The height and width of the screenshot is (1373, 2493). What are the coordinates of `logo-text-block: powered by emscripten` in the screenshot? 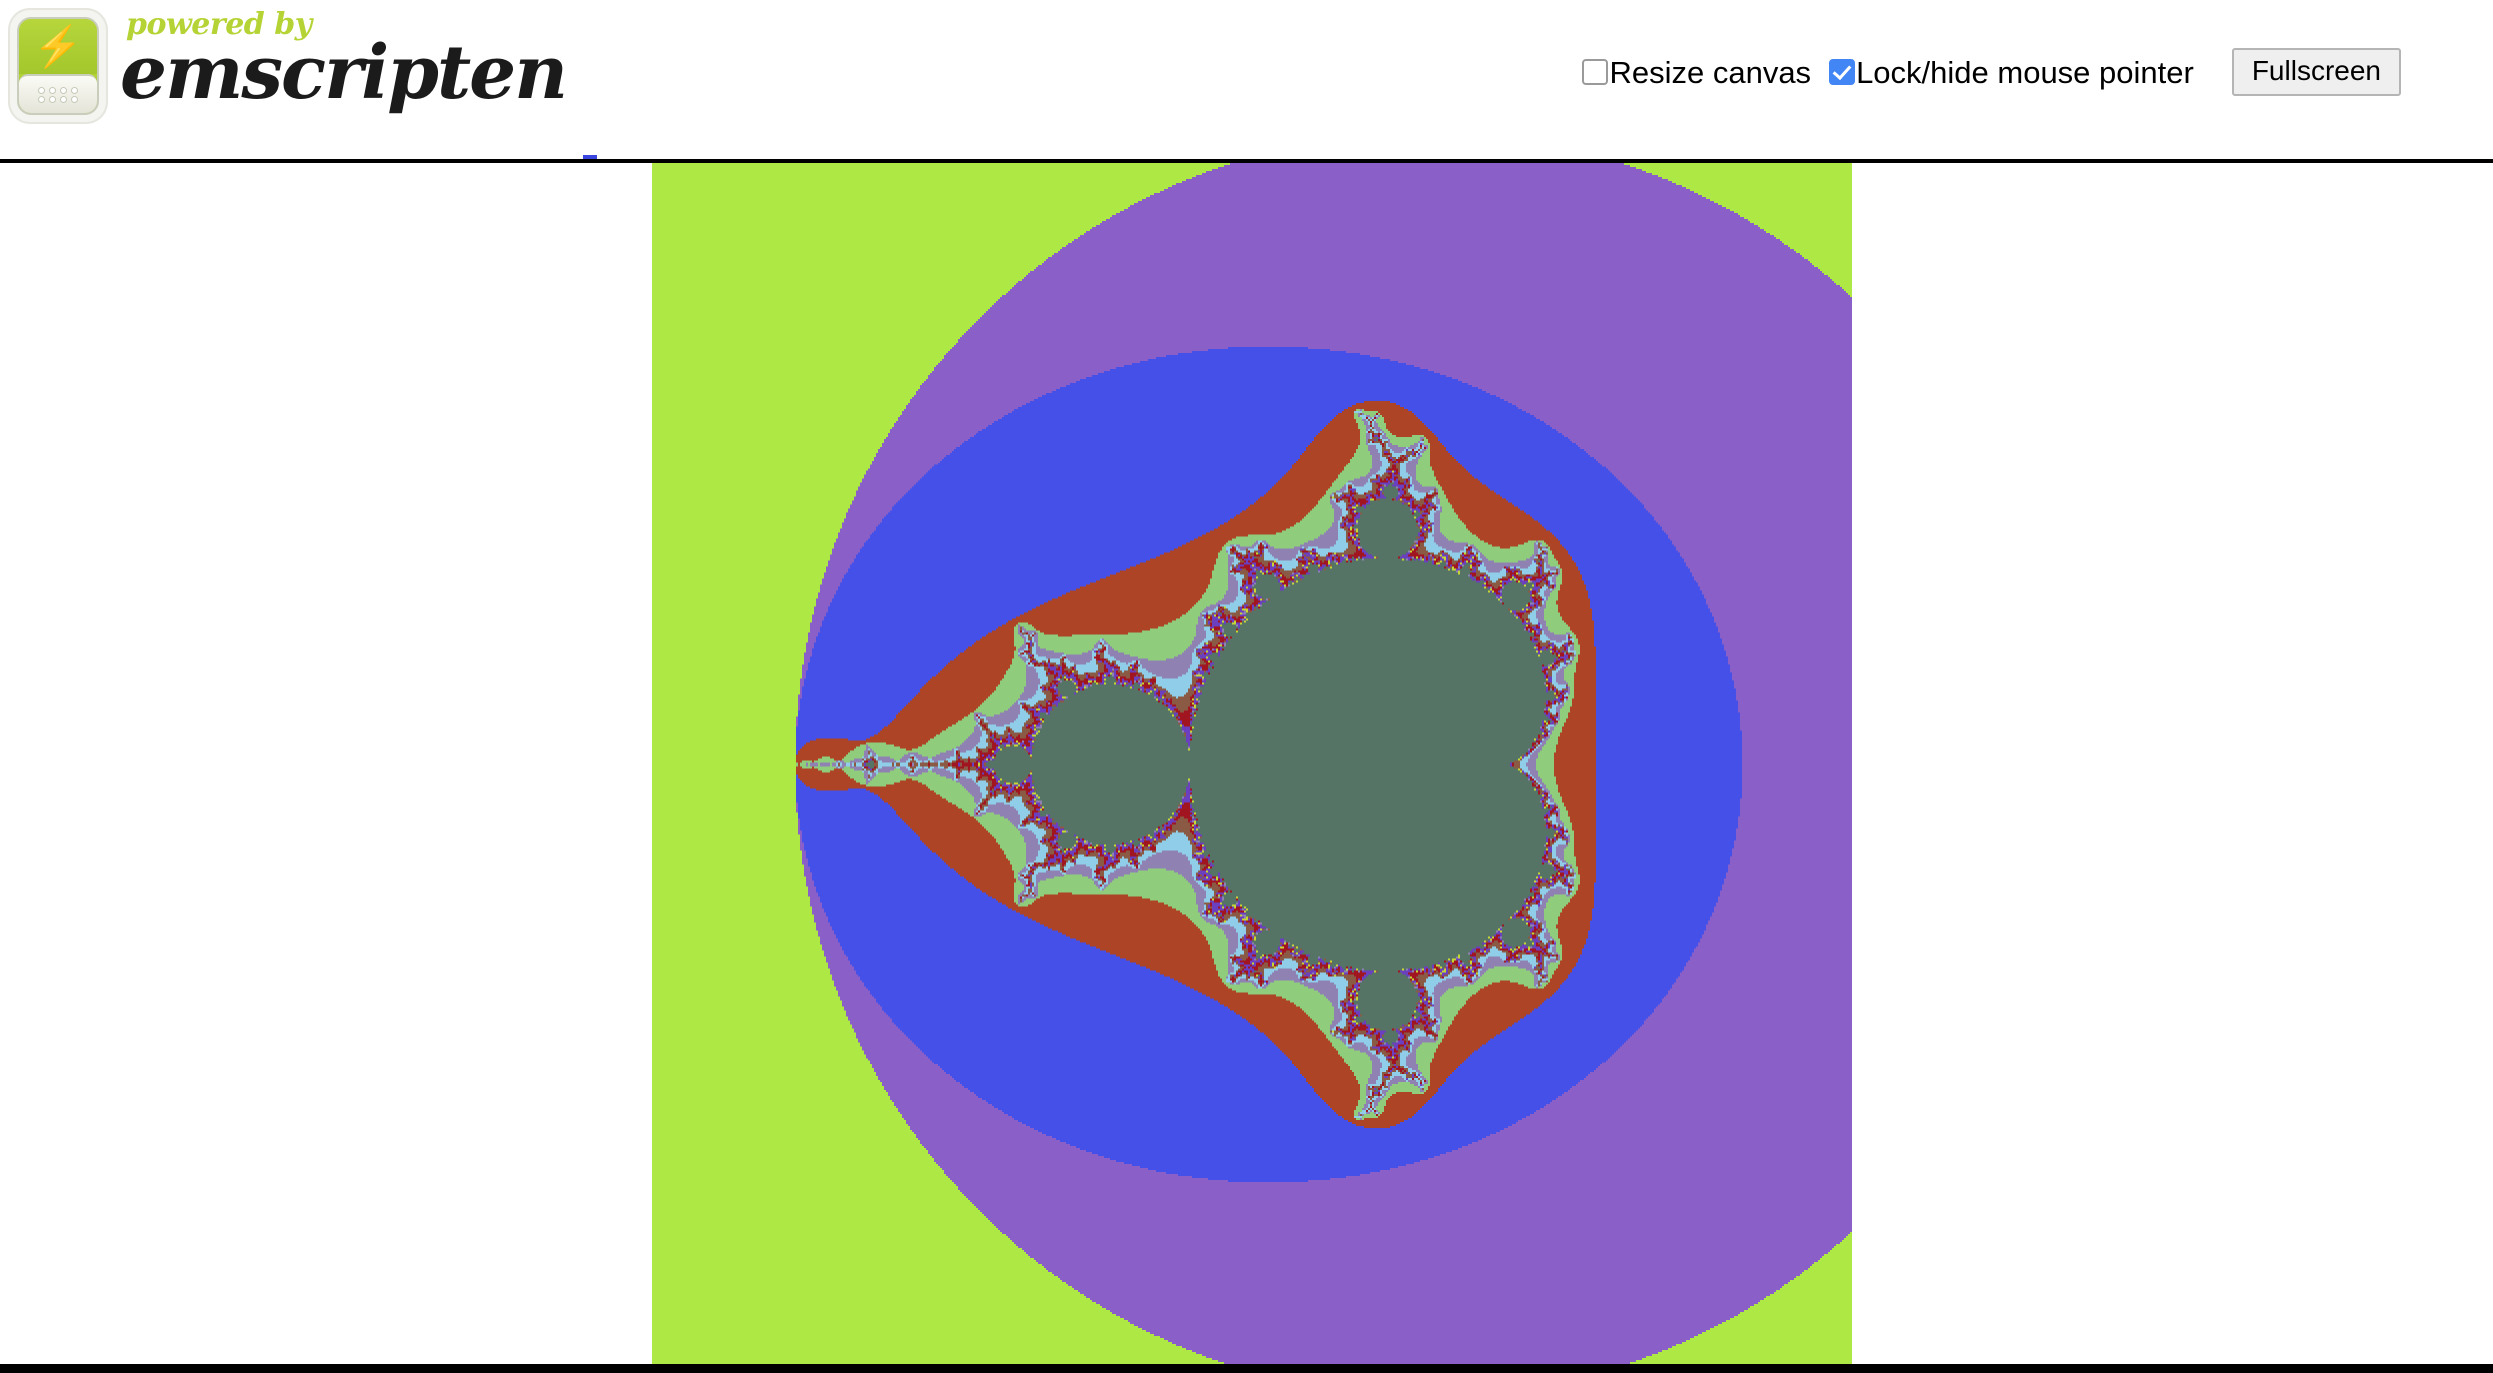 It's located at (344, 61).